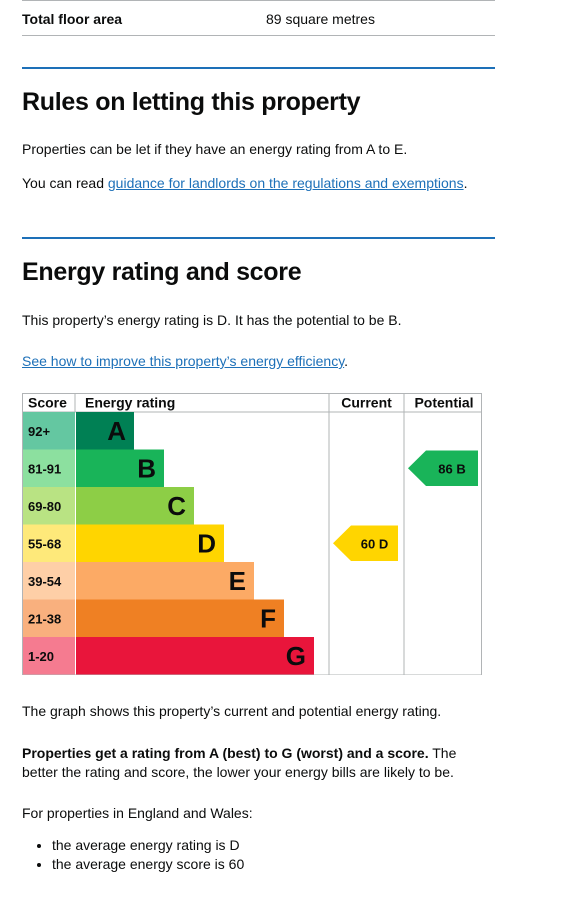 This screenshot has height=908, width=565. I want to click on band-letter: F, so click(268, 618).